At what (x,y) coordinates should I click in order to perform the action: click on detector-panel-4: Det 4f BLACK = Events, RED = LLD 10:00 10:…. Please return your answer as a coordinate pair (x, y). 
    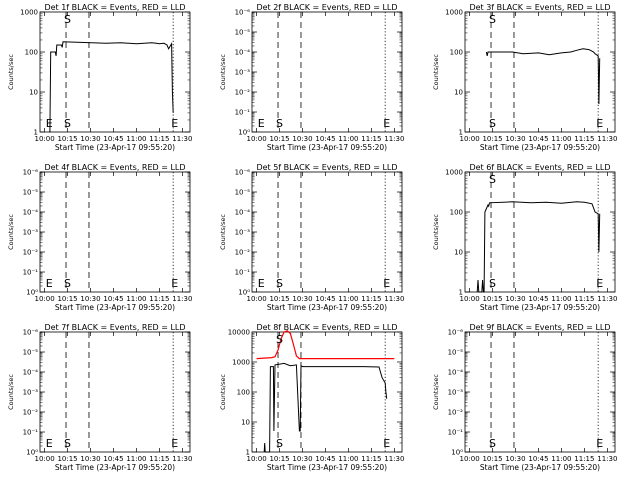
    Looking at the image, I should click on (99, 237).